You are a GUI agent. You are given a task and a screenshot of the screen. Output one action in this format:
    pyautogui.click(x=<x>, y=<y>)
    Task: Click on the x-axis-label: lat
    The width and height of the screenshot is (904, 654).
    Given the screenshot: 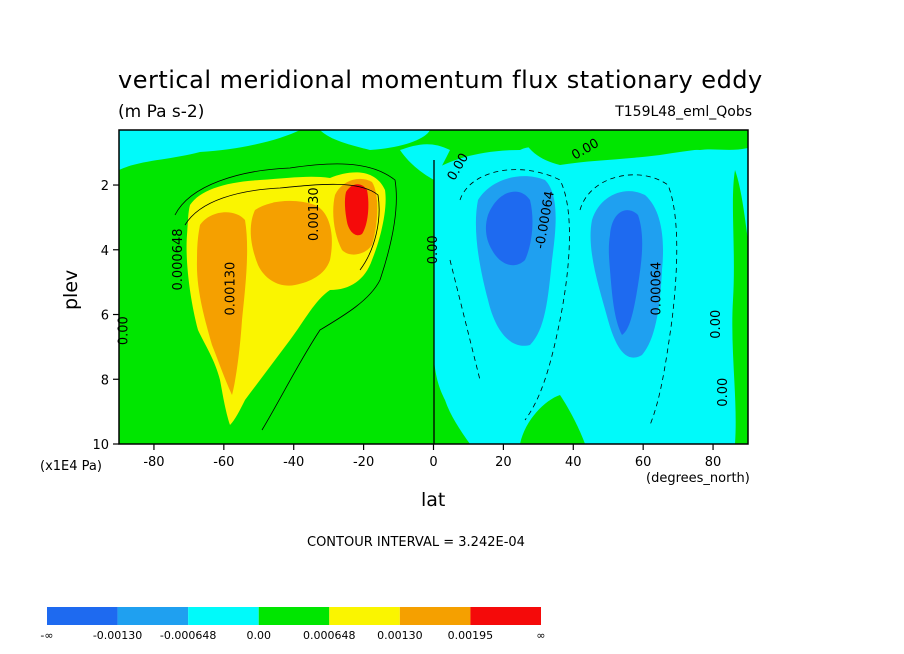 What is the action you would take?
    pyautogui.click(x=433, y=500)
    